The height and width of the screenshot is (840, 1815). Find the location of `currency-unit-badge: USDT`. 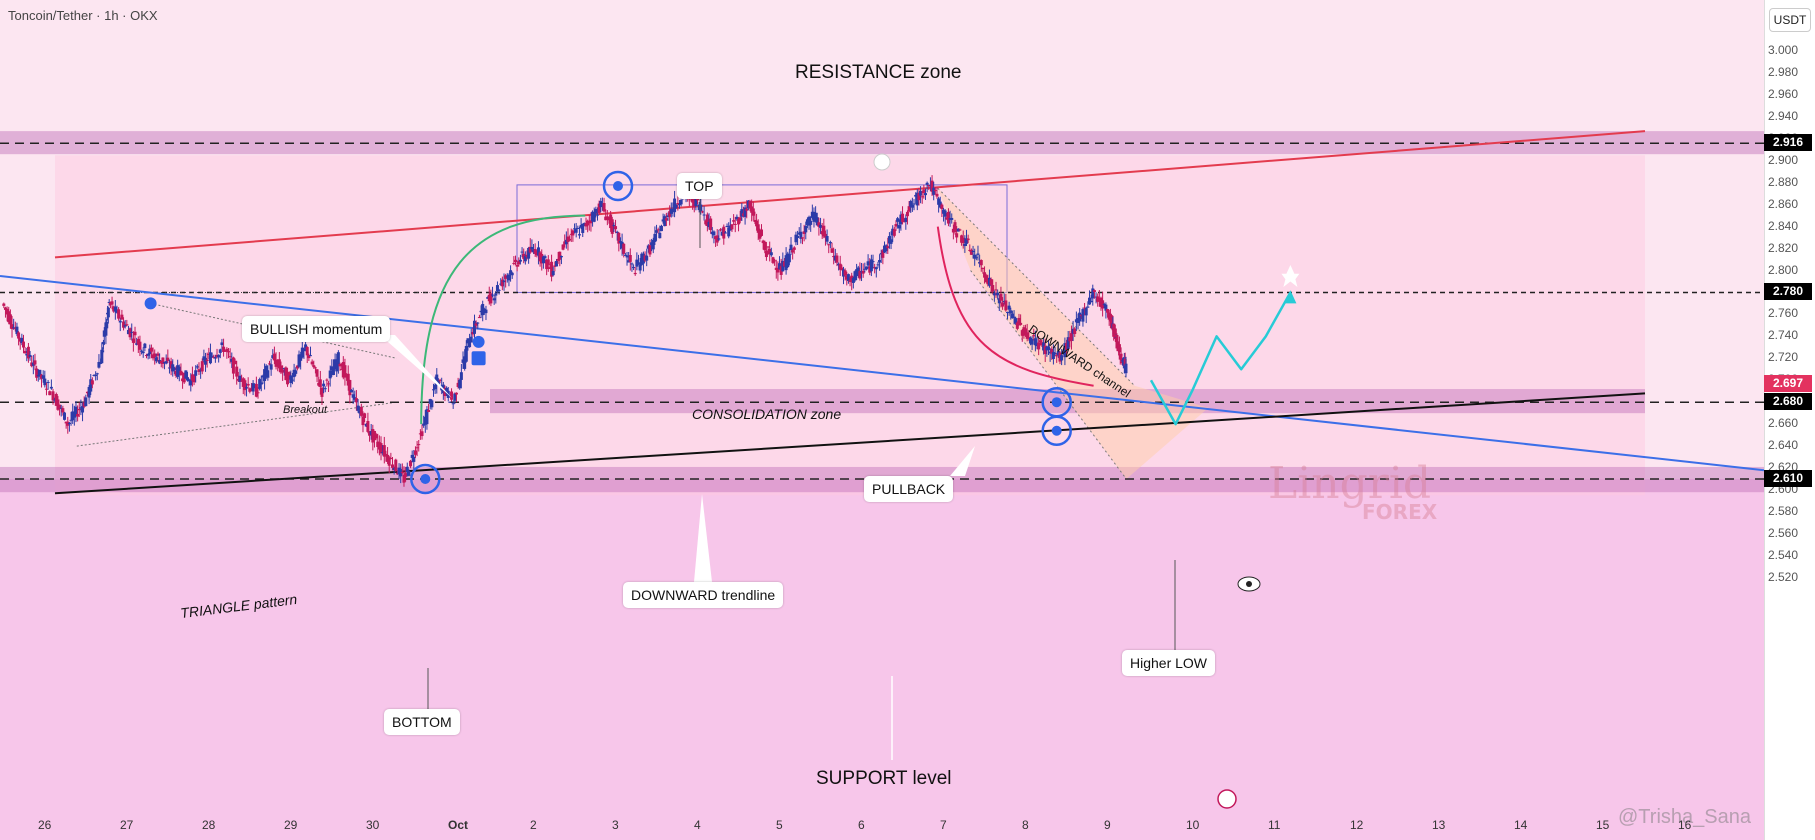

currency-unit-badge: USDT is located at coordinates (1790, 20).